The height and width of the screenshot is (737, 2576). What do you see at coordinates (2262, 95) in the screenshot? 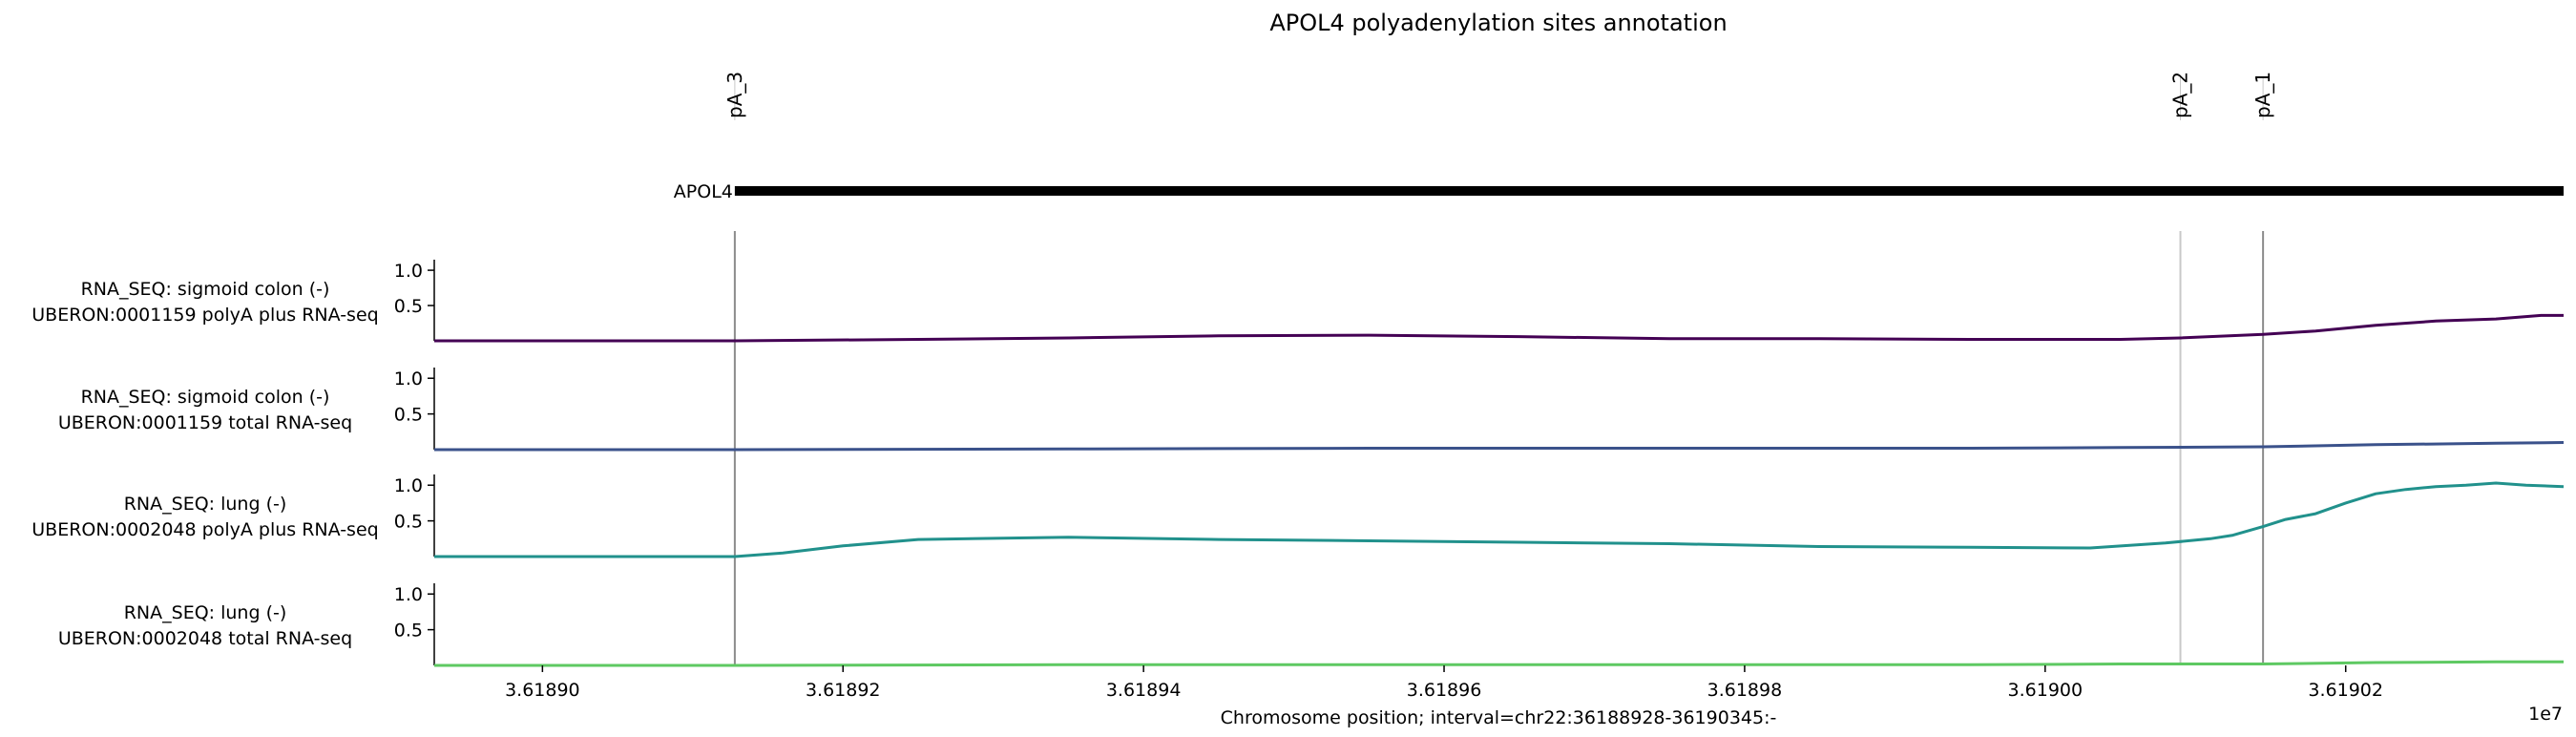
I see `pa-site-label-2: pA_1` at bounding box center [2262, 95].